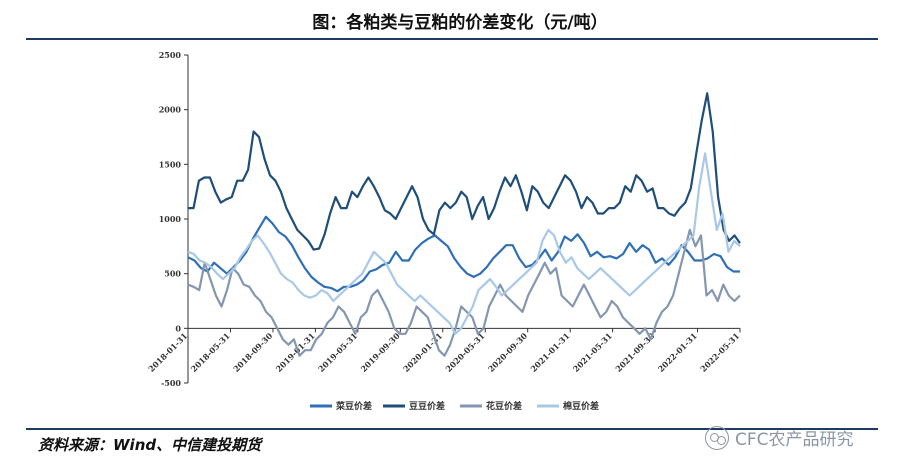 This screenshot has width=920, height=471. I want to click on top-divider, so click(452, 39).